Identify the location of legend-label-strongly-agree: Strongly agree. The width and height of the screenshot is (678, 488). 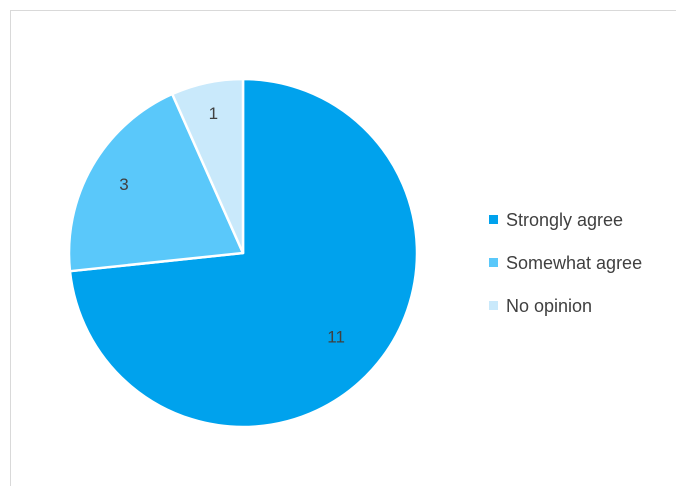
(565, 219).